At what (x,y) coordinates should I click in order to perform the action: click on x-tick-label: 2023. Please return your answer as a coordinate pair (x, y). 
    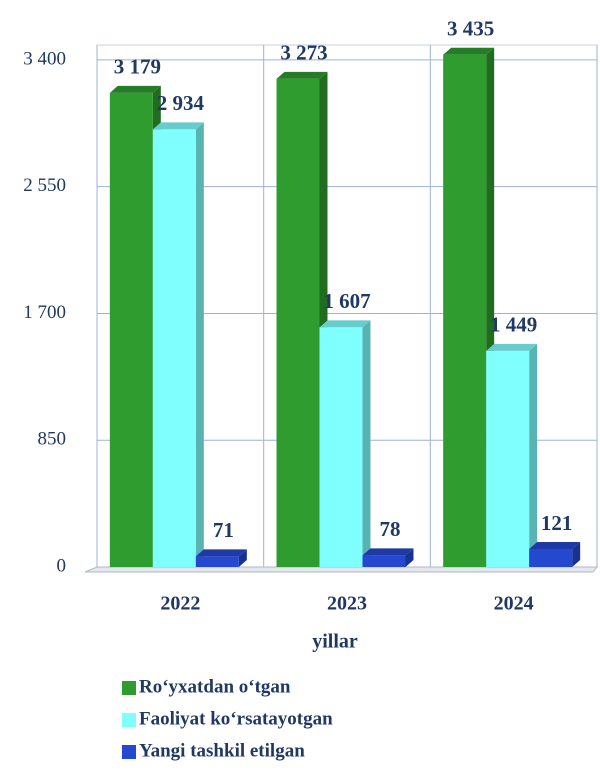
    Looking at the image, I should click on (347, 604).